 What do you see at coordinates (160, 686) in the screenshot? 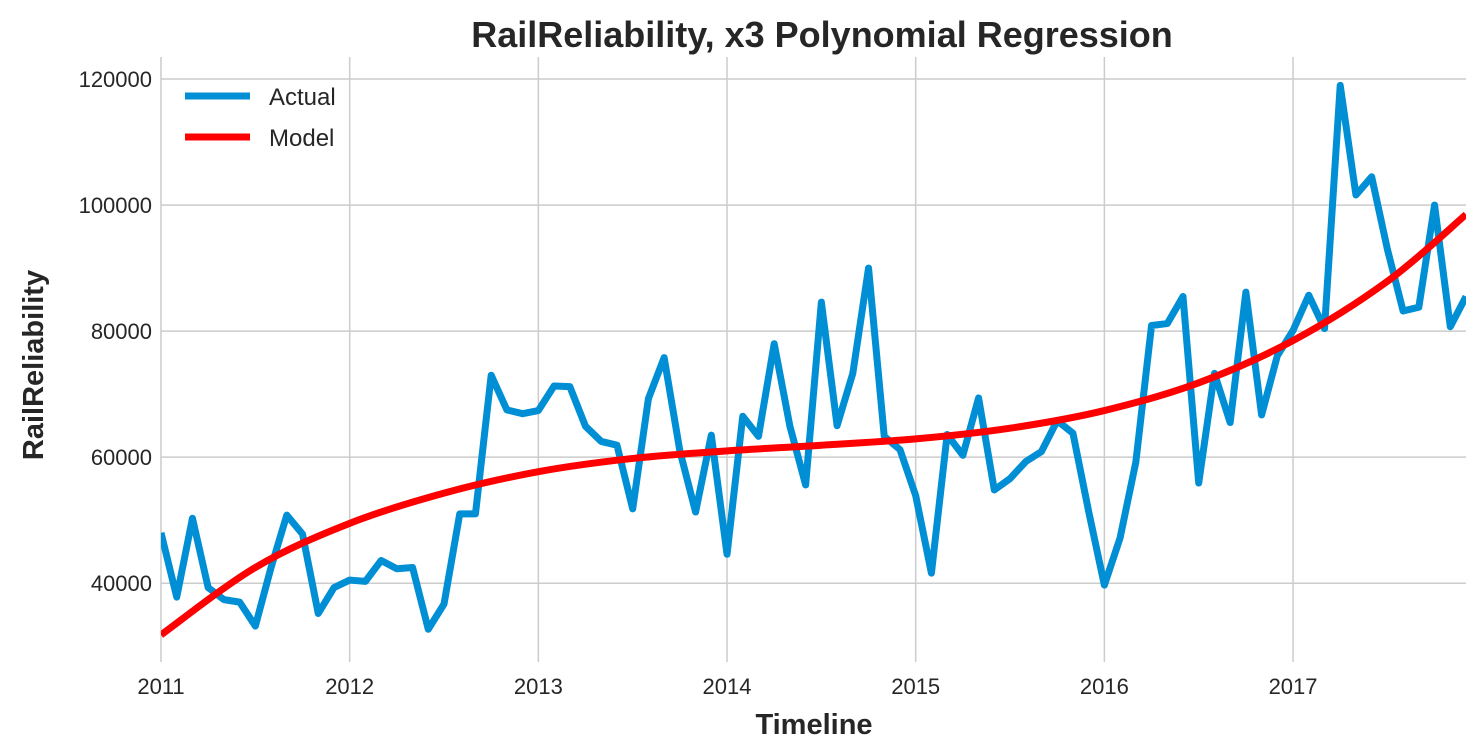
I see `x-tick-label: 2011` at bounding box center [160, 686].